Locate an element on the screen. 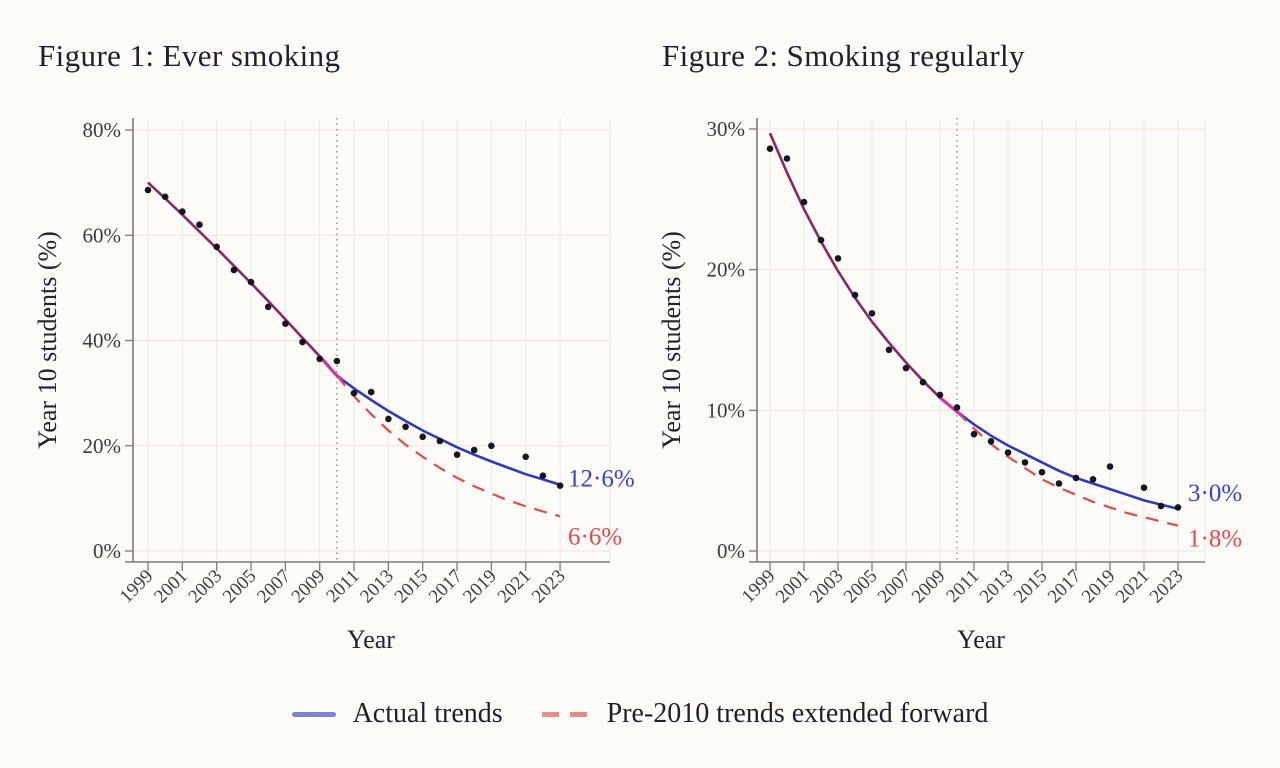  figure-2-y-axis-title: Year 10 students (%) is located at coordinates (671, 340).